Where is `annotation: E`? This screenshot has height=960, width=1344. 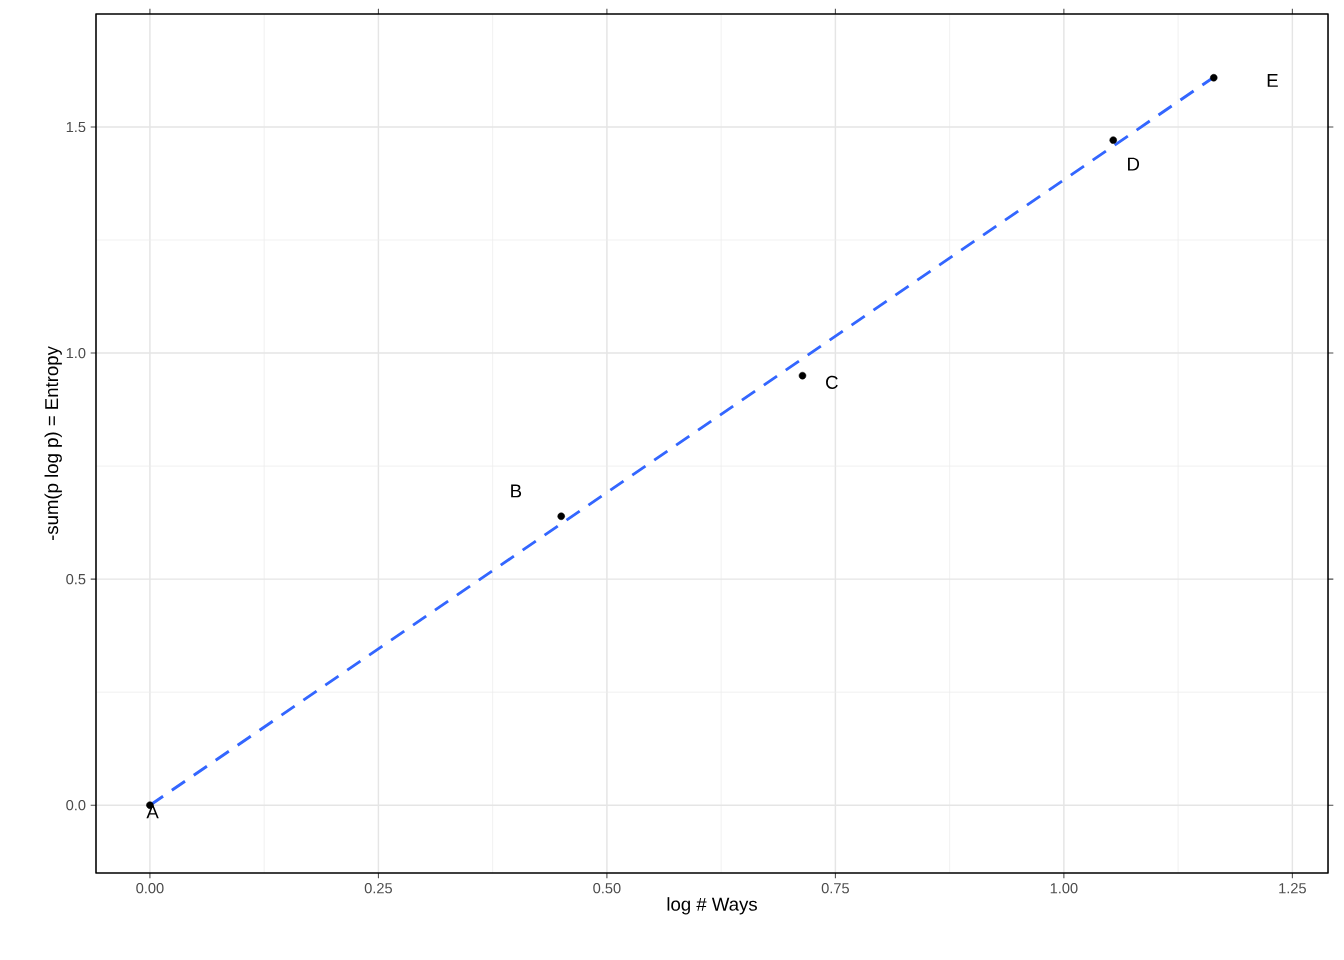 annotation: E is located at coordinates (1272, 80).